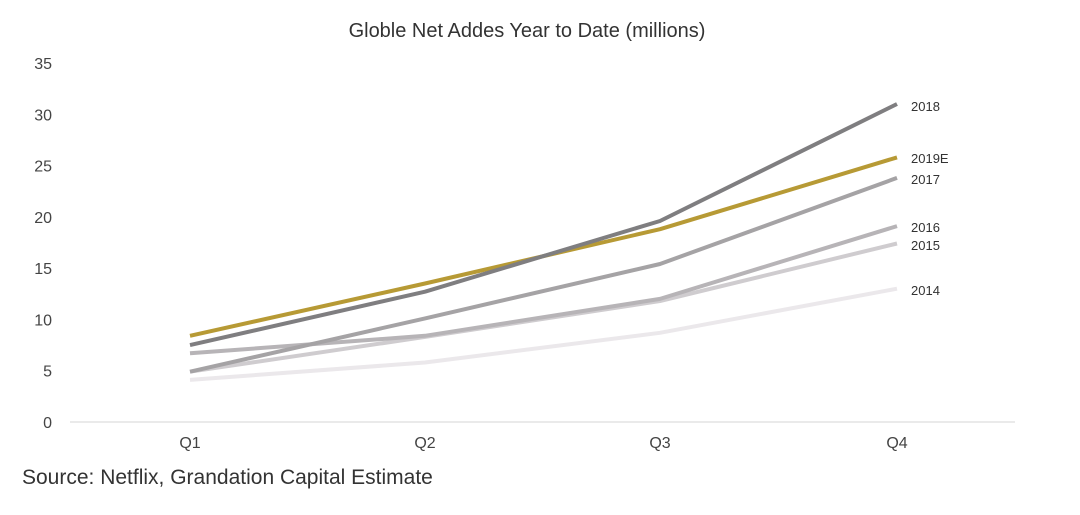 This screenshot has width=1080, height=515. Describe the element at coordinates (930, 158) in the screenshot. I see `series-label-2019e: 2019E` at that location.